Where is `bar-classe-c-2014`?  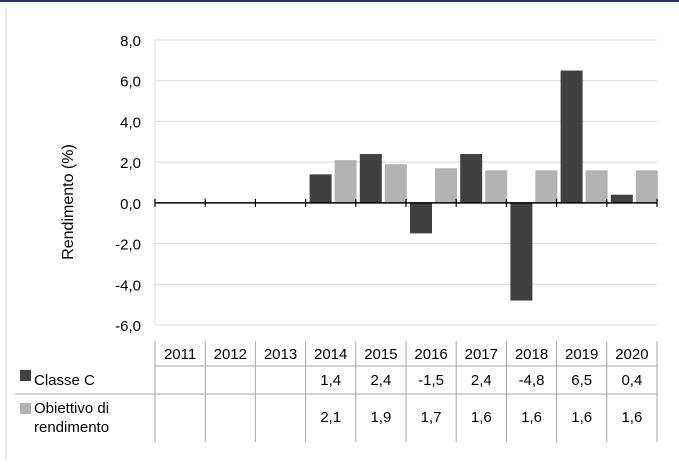
bar-classe-c-2014 is located at coordinates (320, 188).